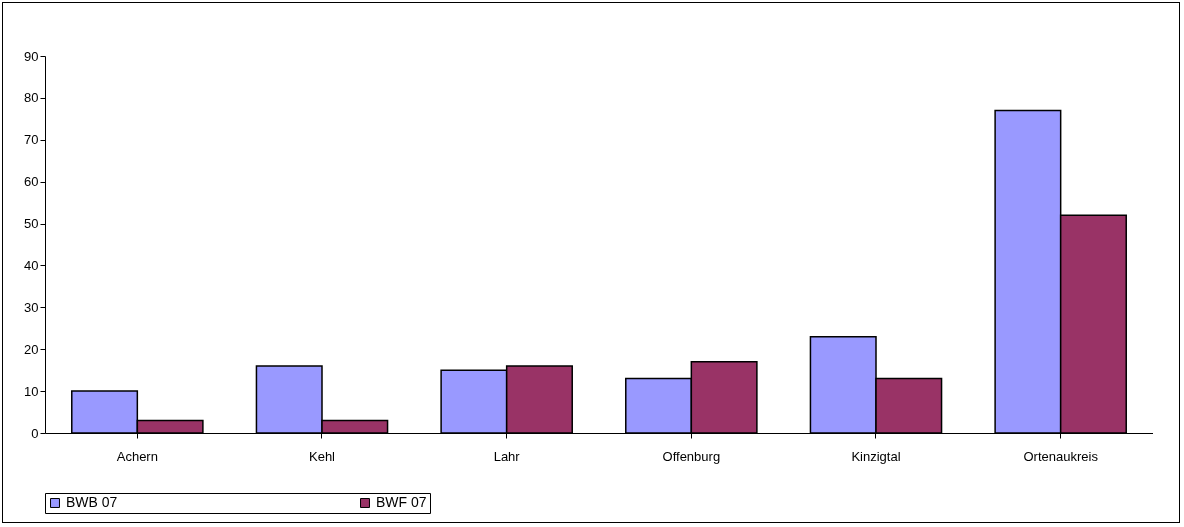 Image resolution: width=1184 pixels, height=527 pixels. I want to click on y-tick-label: 50, so click(31, 224).